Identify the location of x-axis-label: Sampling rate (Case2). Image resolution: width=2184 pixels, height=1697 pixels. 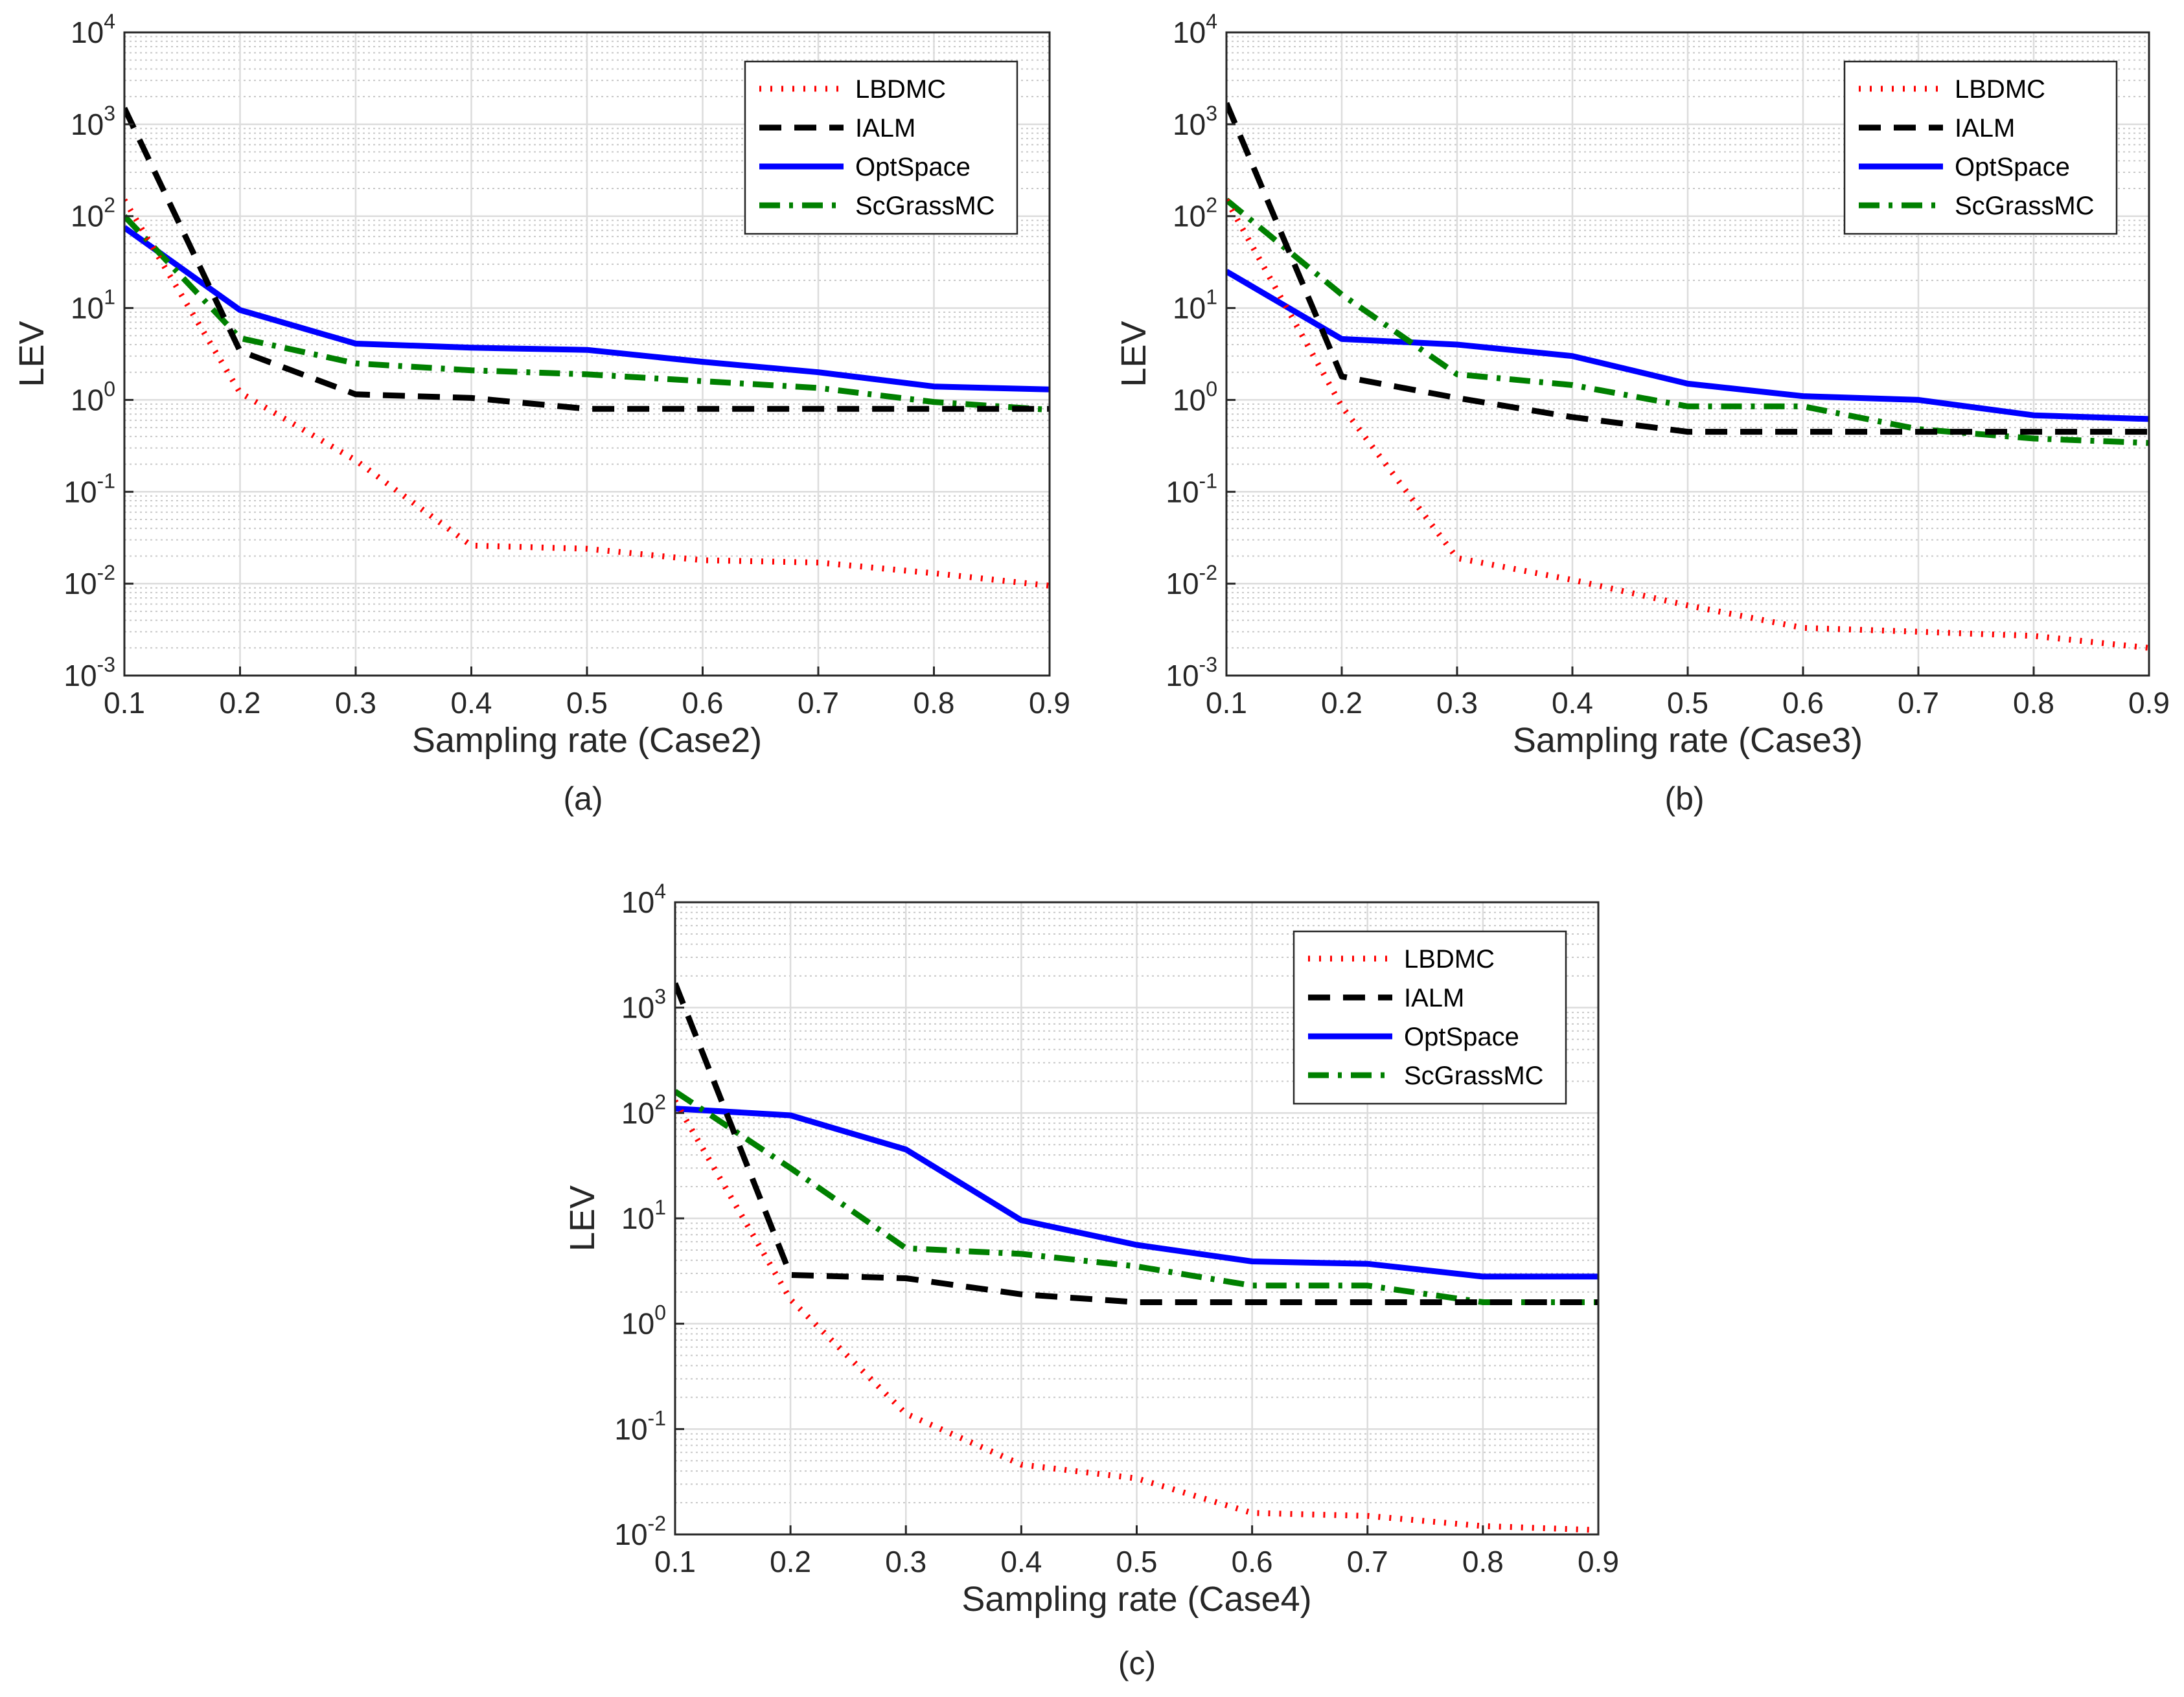
(587, 741).